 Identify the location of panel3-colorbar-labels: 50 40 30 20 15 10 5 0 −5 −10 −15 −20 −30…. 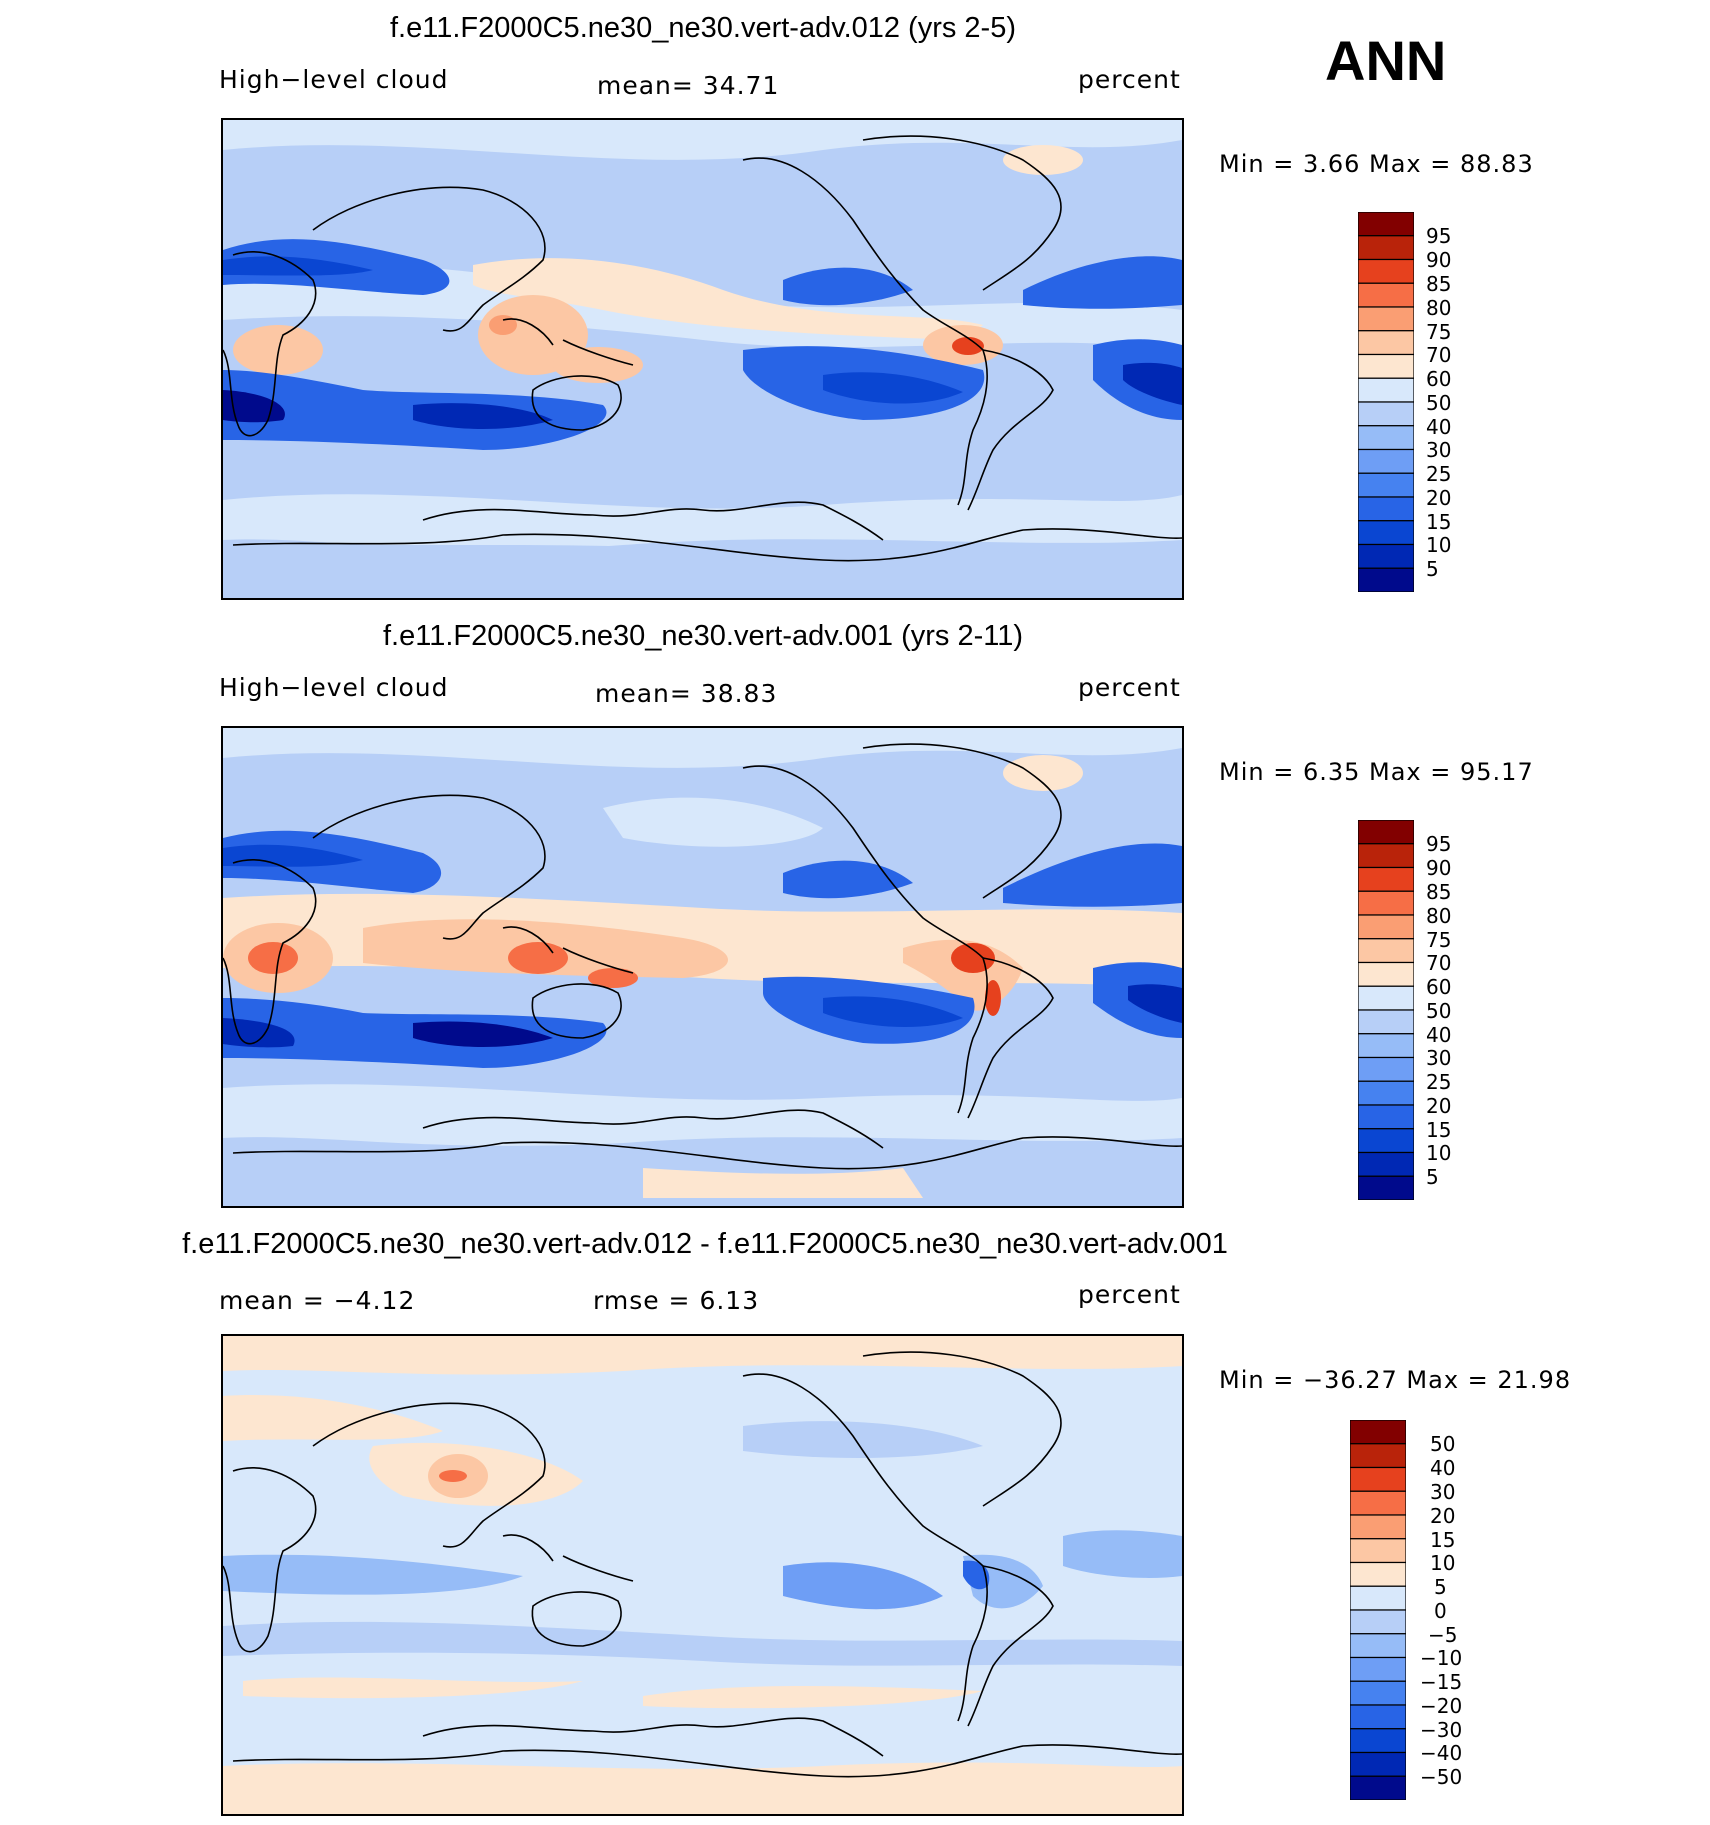
(1450, 1610).